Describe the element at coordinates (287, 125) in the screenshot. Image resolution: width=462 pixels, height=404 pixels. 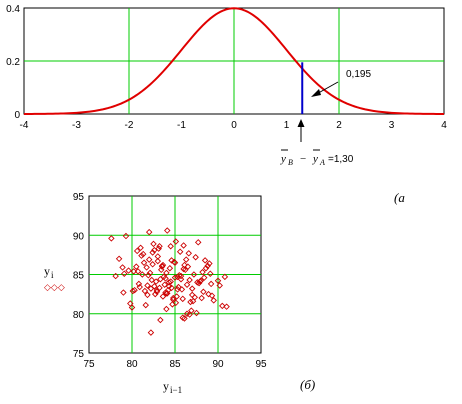
I see `density-x-tick-label: 1` at that location.